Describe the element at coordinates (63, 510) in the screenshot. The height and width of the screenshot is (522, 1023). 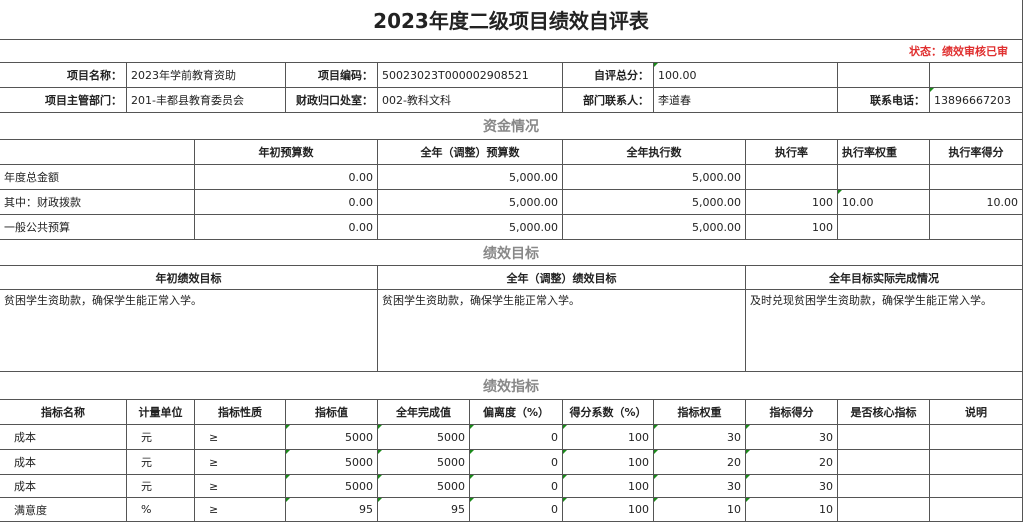
I see `indicator-cell: 满意度` at that location.